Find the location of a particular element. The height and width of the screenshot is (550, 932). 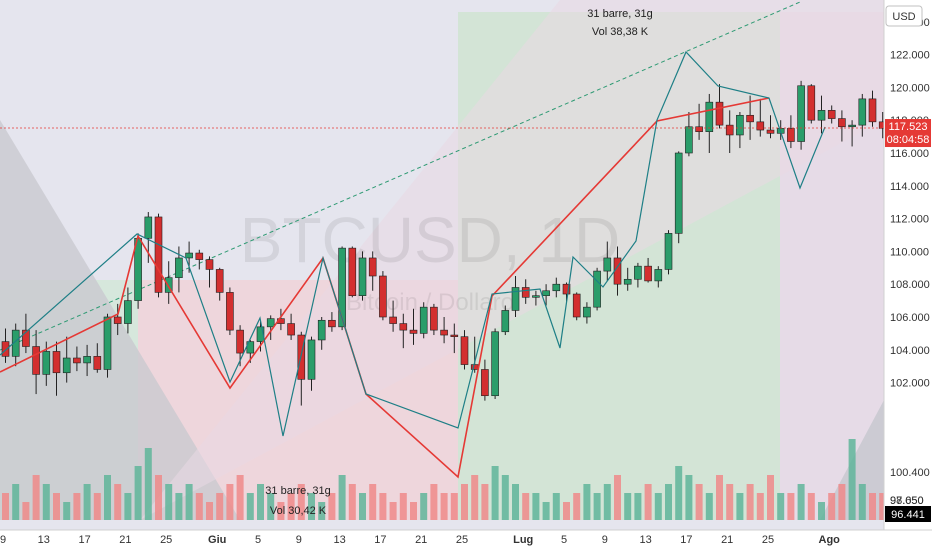

currency-button is located at coordinates (904, 16).